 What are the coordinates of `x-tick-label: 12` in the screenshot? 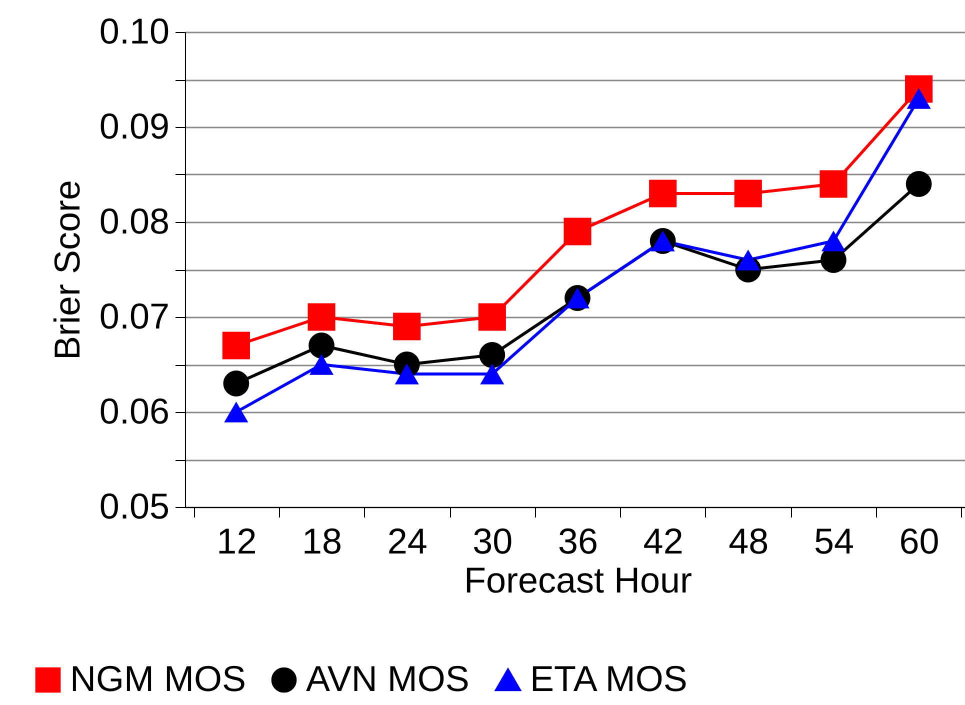 It's located at (236, 541).